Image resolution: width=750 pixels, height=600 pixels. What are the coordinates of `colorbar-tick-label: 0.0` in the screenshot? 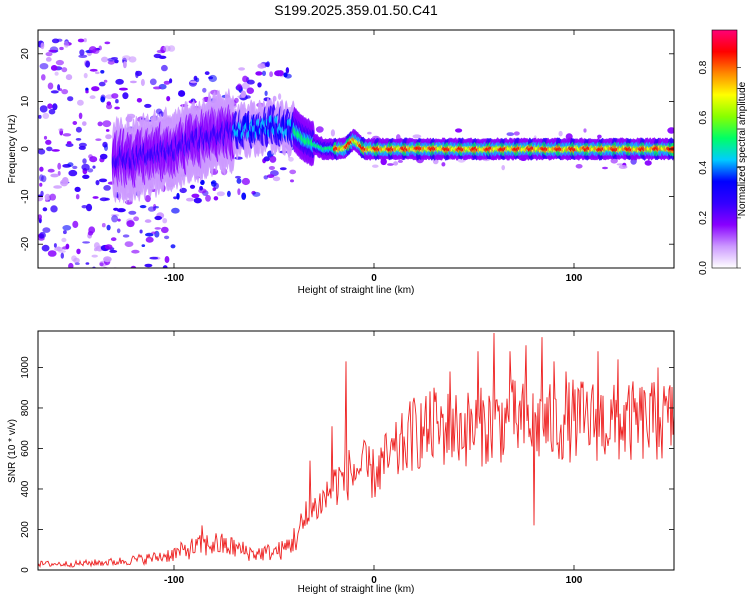 It's located at (703, 268).